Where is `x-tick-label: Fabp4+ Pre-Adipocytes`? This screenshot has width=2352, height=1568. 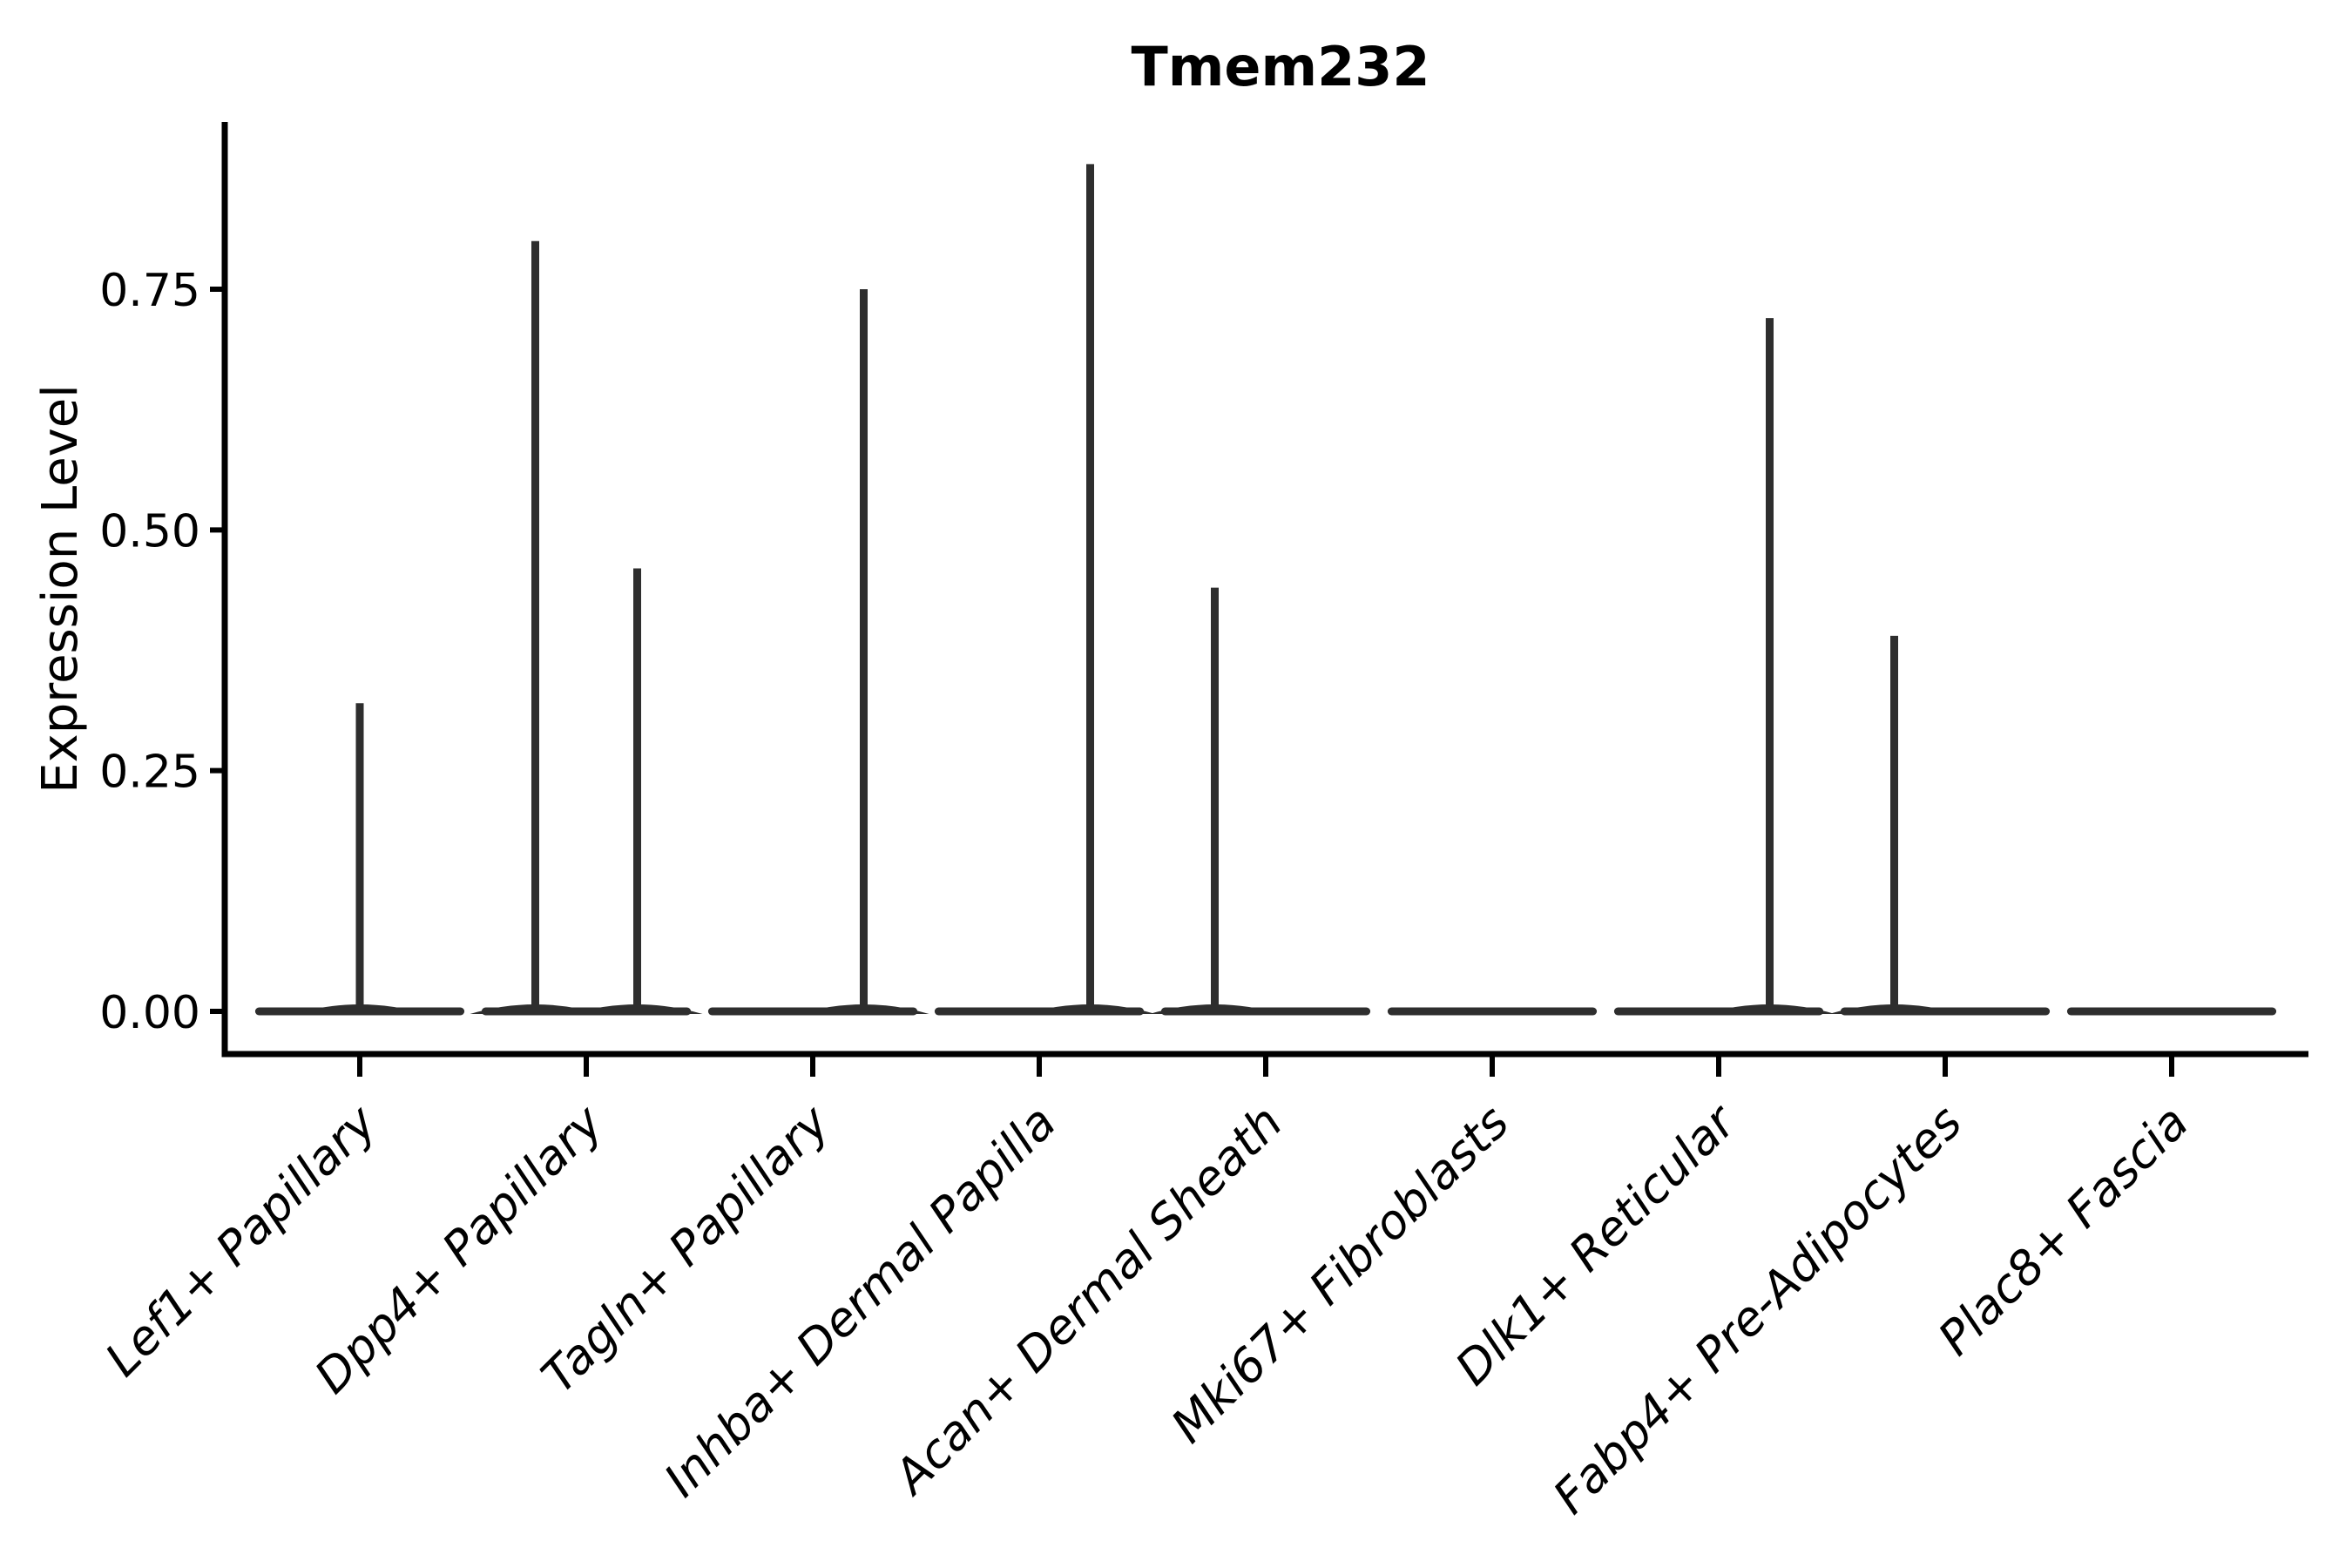 x-tick-label: Fabp4+ Pre-Adipocytes is located at coordinates (1757, 1310).